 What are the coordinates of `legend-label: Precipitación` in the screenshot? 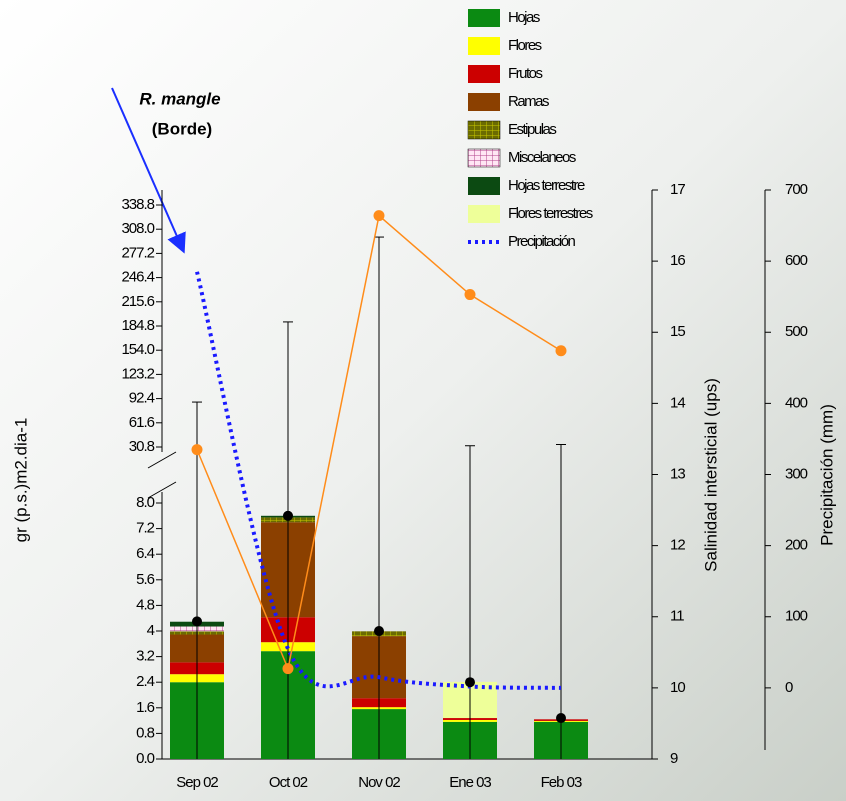 It's located at (542, 241).